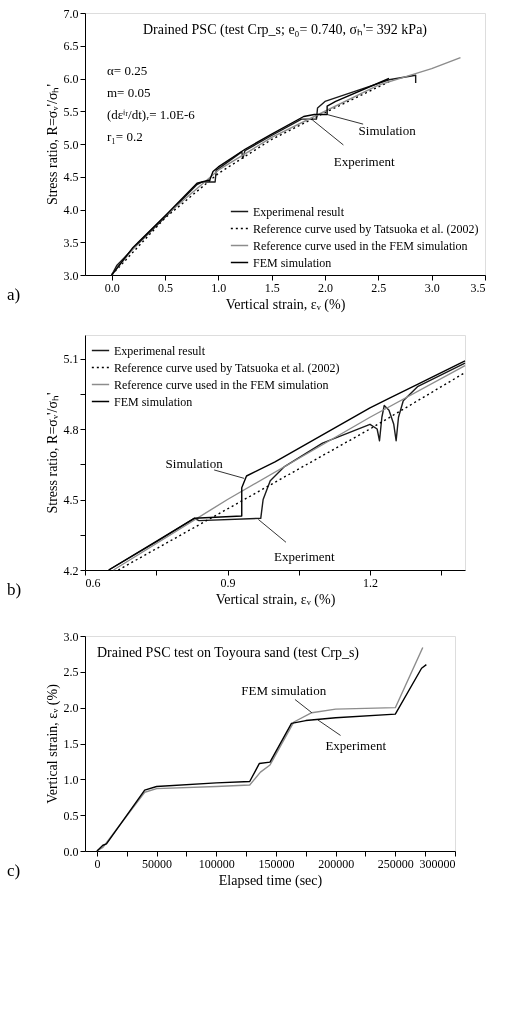 This screenshot has height=1012, width=516. Describe the element at coordinates (125, 136) in the screenshot. I see `annotation: r₁= 0.2` at that location.